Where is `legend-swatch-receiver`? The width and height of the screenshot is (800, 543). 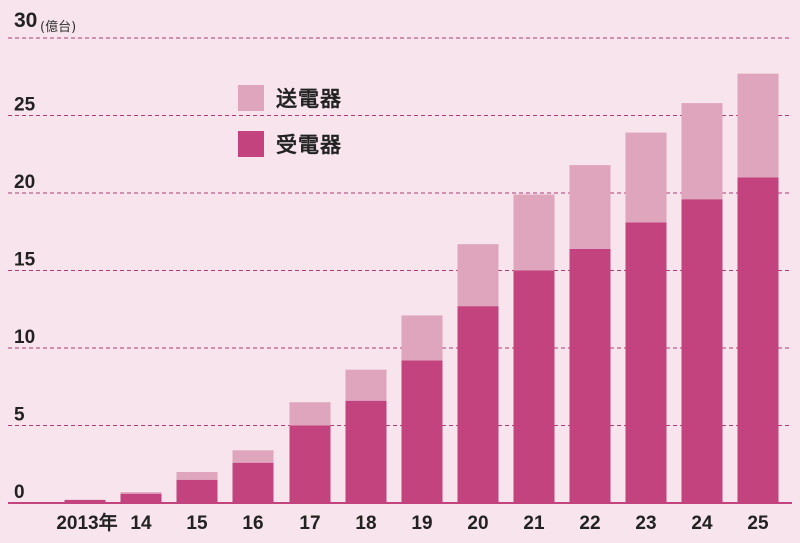
legend-swatch-receiver is located at coordinates (251, 144).